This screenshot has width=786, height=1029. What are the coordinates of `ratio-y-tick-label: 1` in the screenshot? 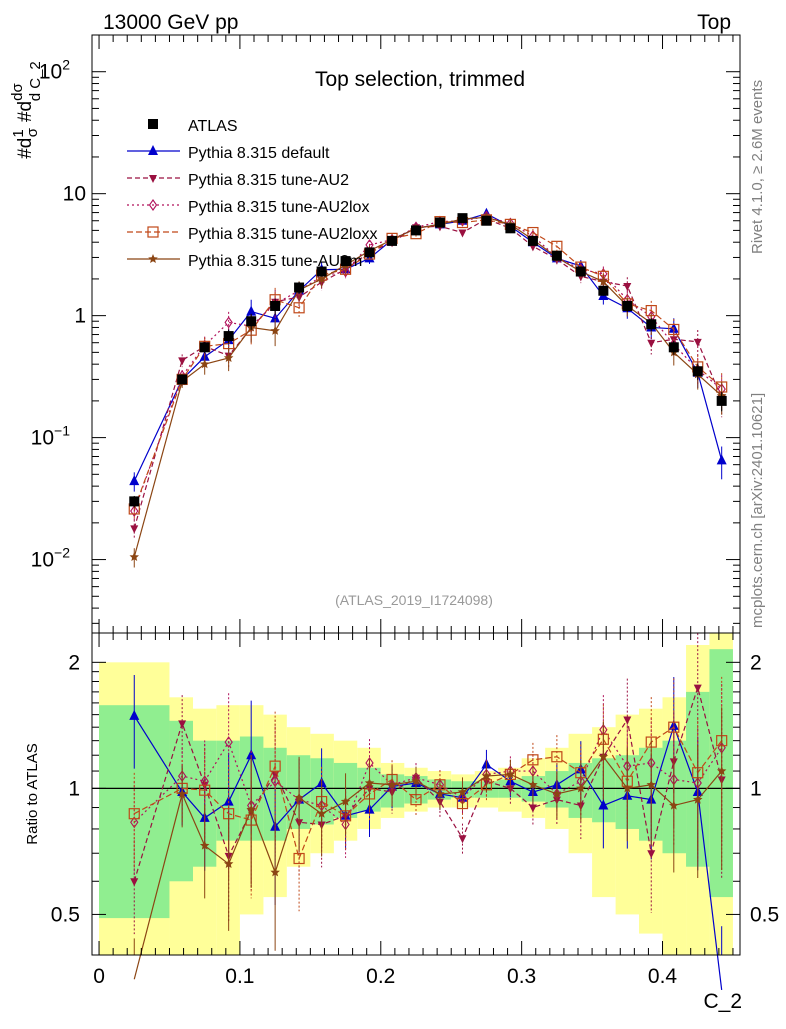 It's located at (74, 788).